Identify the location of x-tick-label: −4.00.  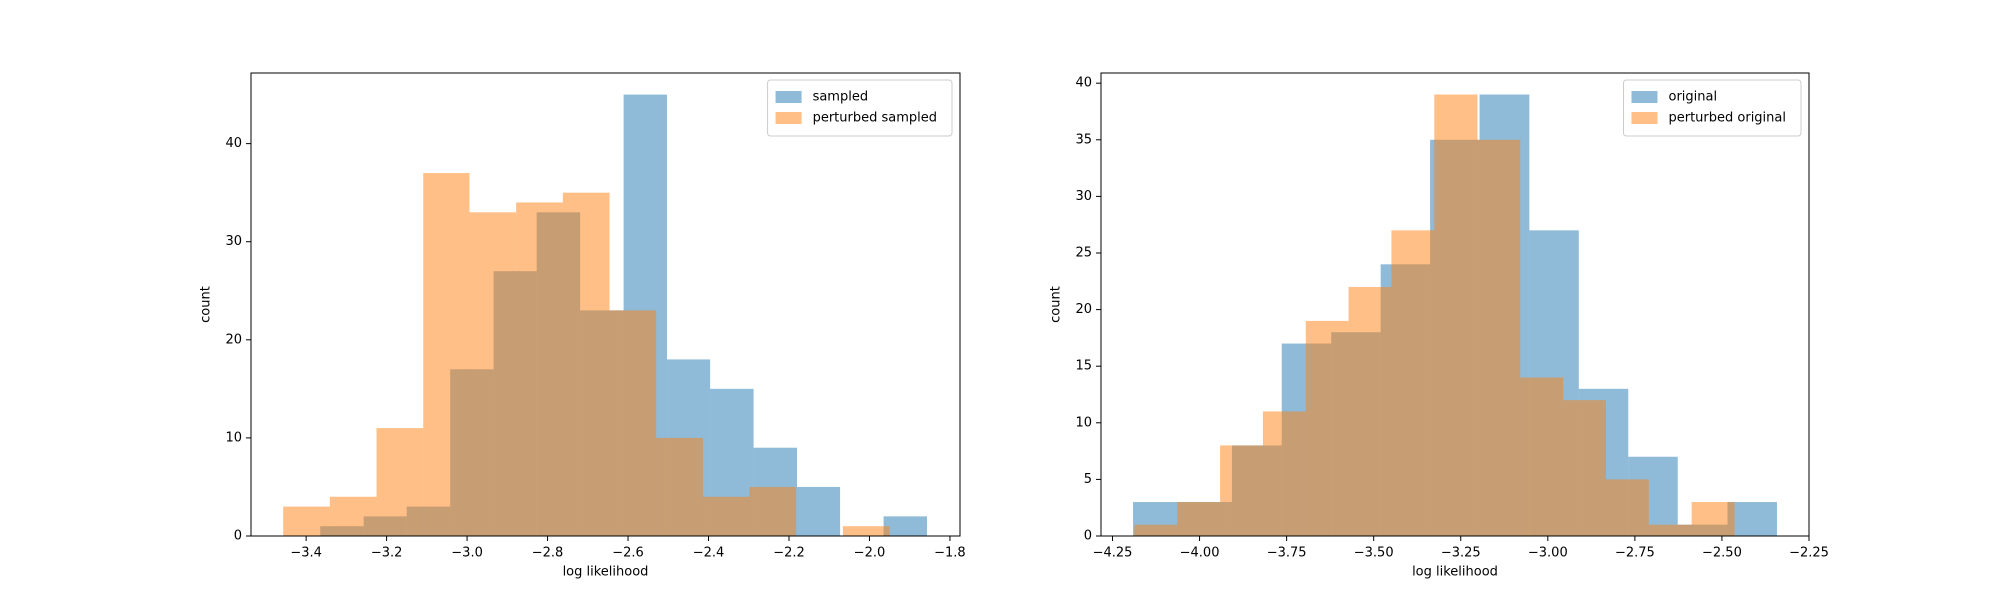
(1200, 553).